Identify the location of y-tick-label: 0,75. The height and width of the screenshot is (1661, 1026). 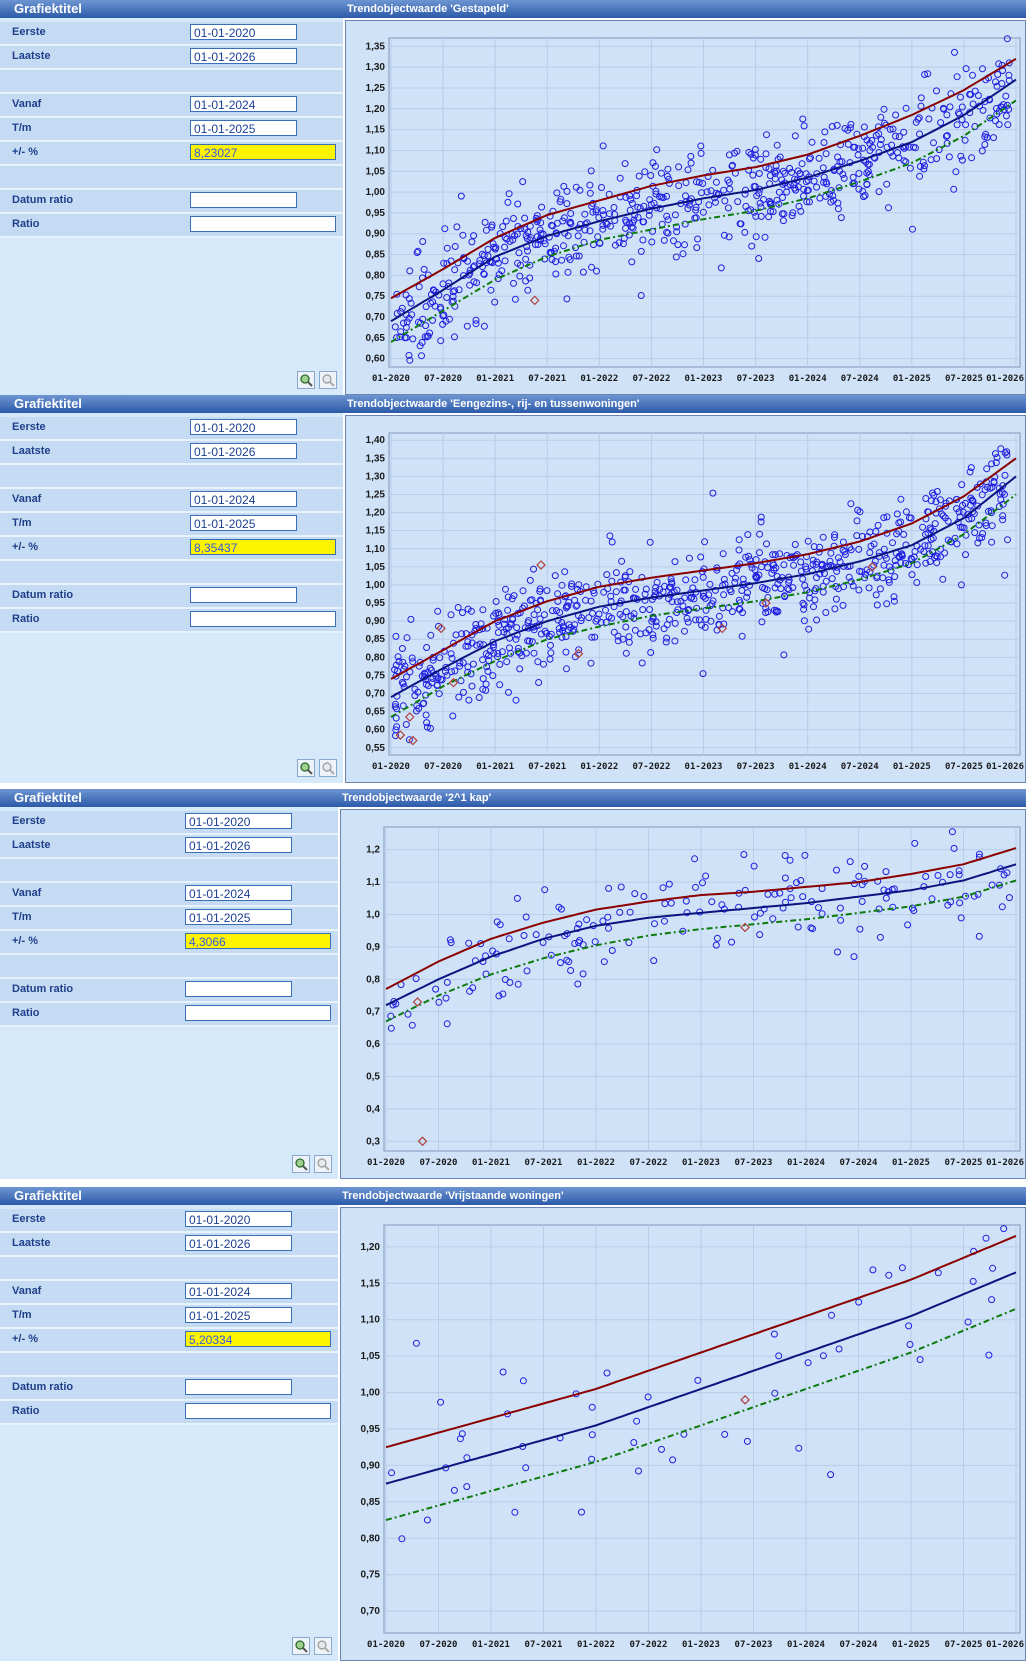
(376, 296).